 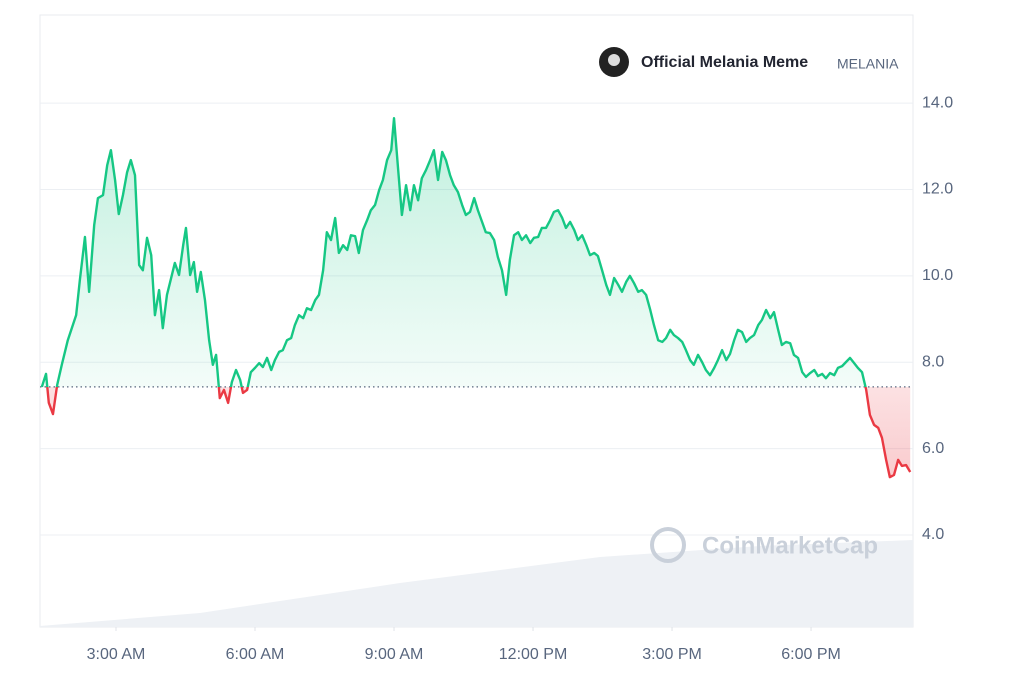 I want to click on x-tick-label: 9:00 AM, so click(x=394, y=654).